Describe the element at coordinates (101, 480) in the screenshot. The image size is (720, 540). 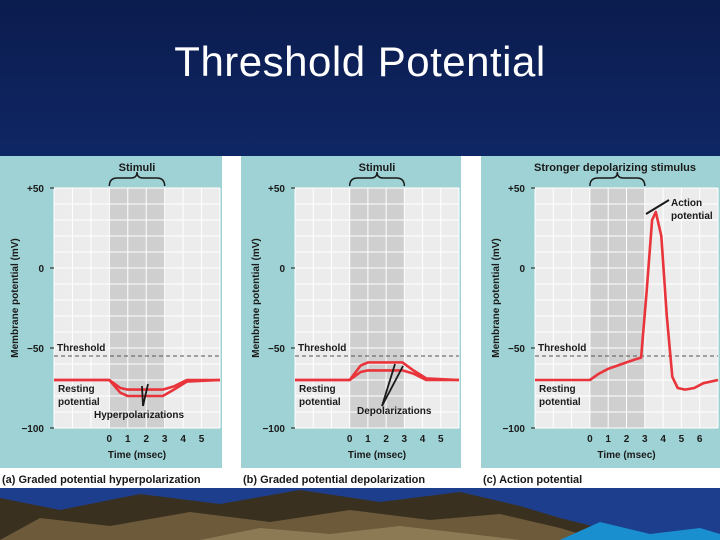
I see `caption-a: (a) Graded potential hyperpolarization` at that location.